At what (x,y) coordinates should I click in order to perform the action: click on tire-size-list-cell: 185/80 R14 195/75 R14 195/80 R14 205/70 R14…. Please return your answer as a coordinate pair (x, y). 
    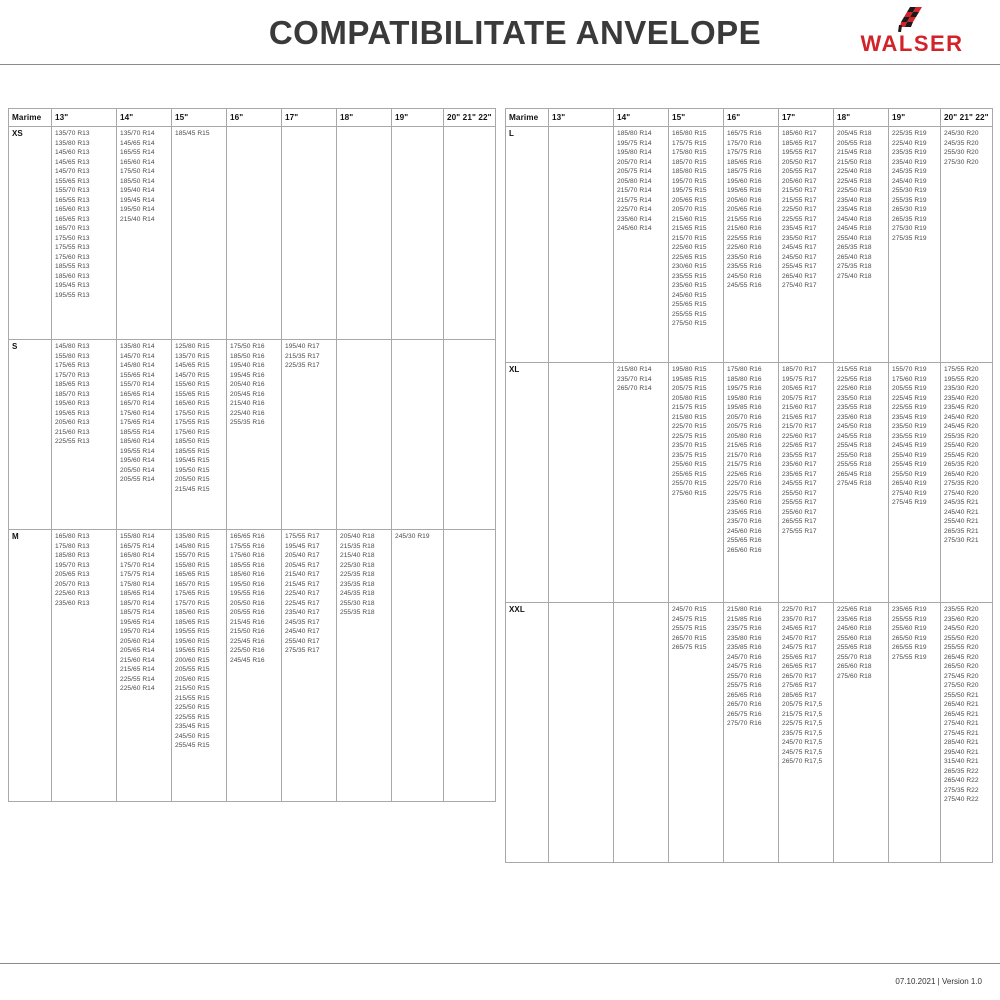
    Looking at the image, I should click on (641, 244).